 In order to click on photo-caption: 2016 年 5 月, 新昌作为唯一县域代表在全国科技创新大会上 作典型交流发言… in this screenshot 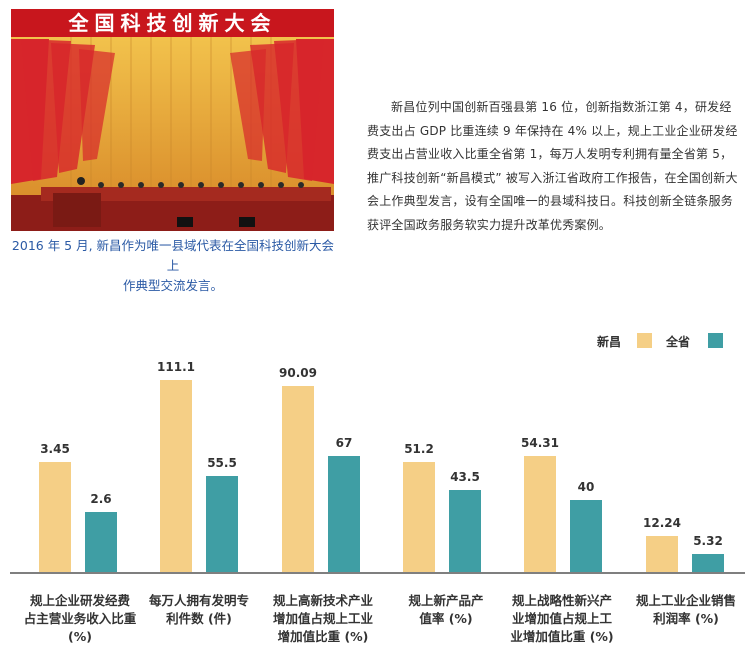, I will do `click(173, 266)`.